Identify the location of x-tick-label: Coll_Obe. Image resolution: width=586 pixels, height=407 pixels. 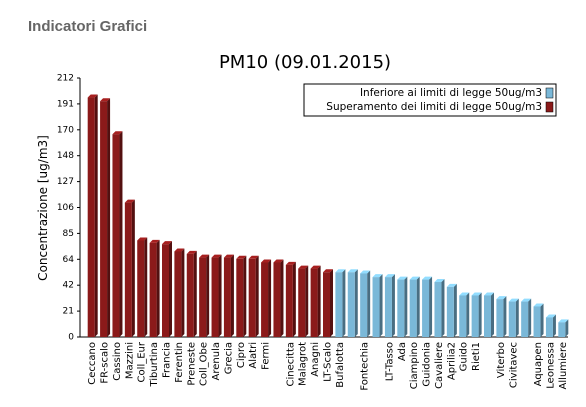
(204, 364).